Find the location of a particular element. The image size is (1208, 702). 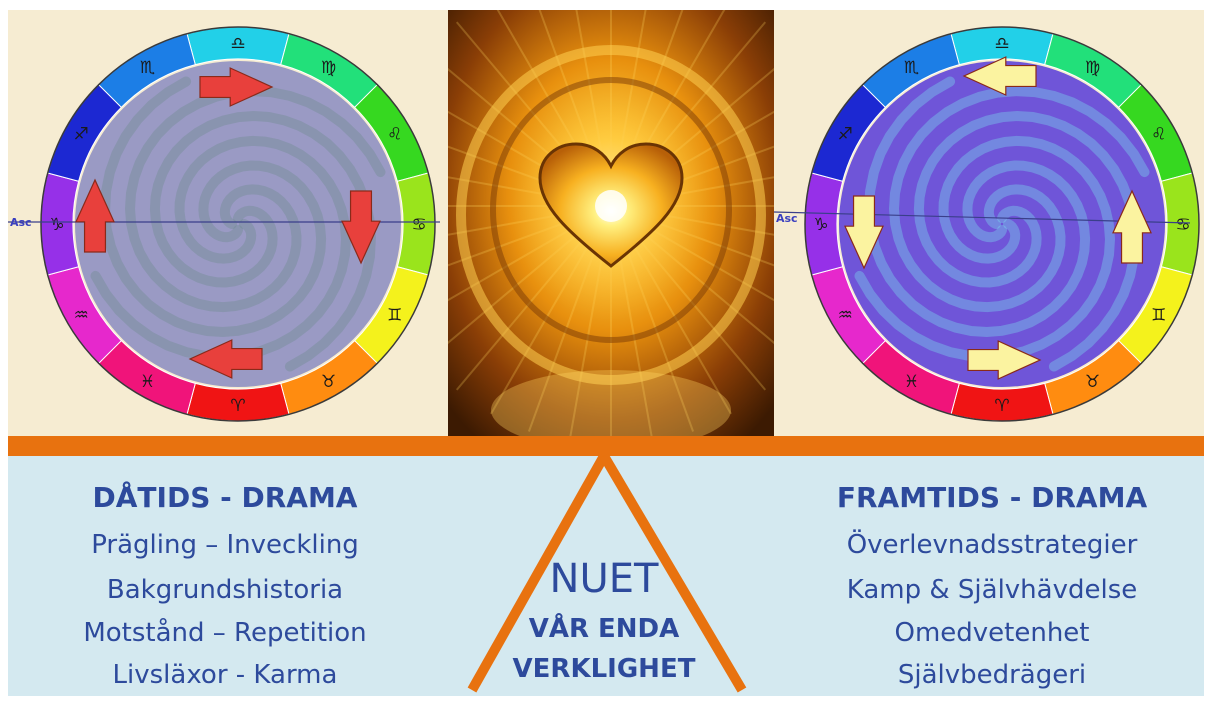

right-sign-glyph: ♍ is located at coordinates (1092, 68).